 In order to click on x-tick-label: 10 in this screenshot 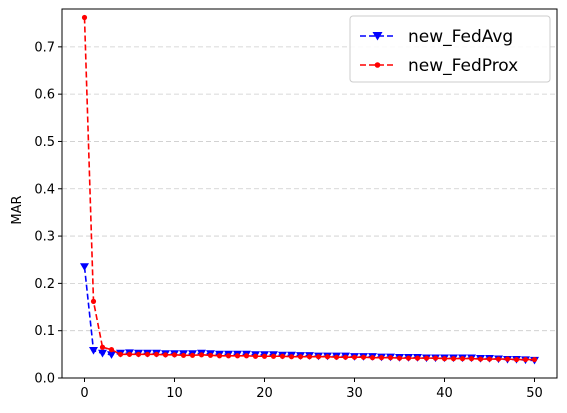, I will do `click(174, 393)`.